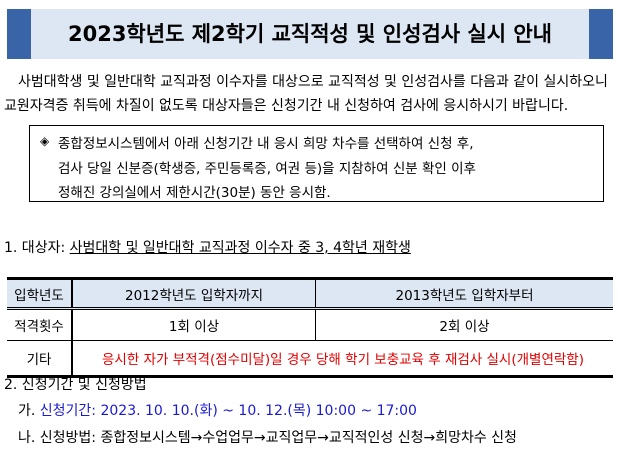 The image size is (640, 461). I want to click on section-1-label: 1. 대상자:, so click(37, 248).